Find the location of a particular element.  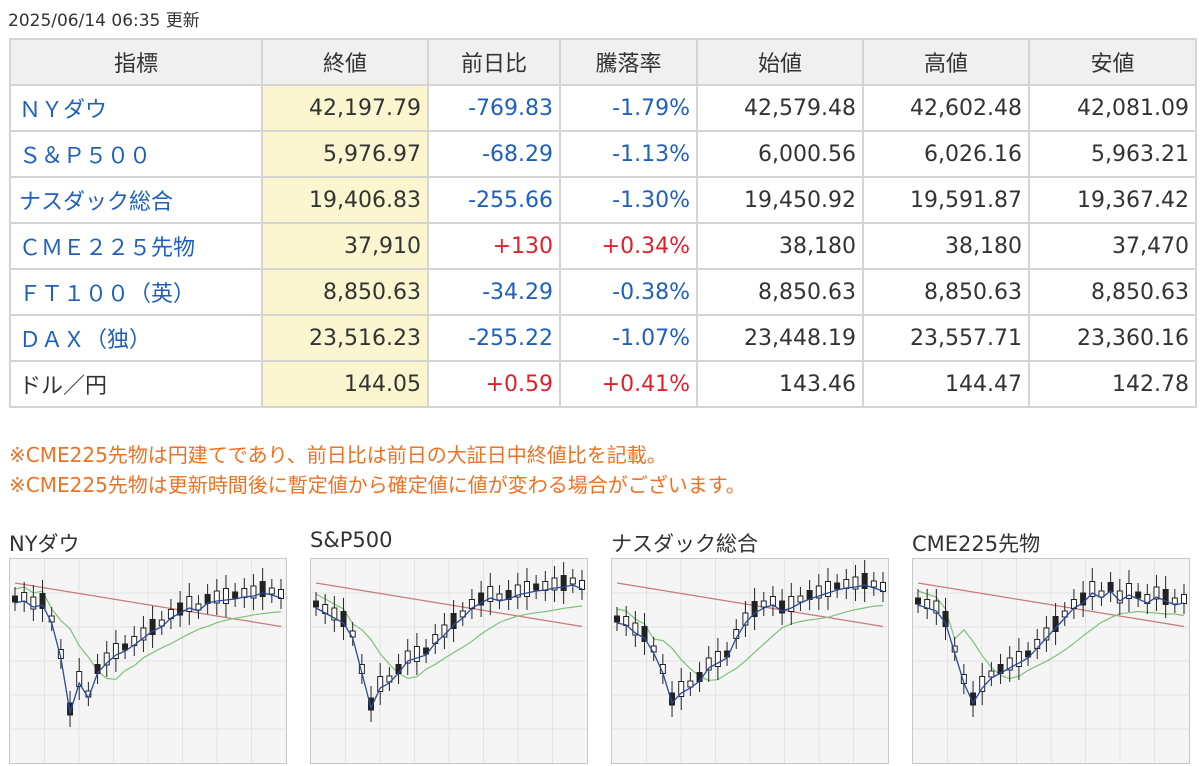

cell-high: 144.47 is located at coordinates (946, 384).